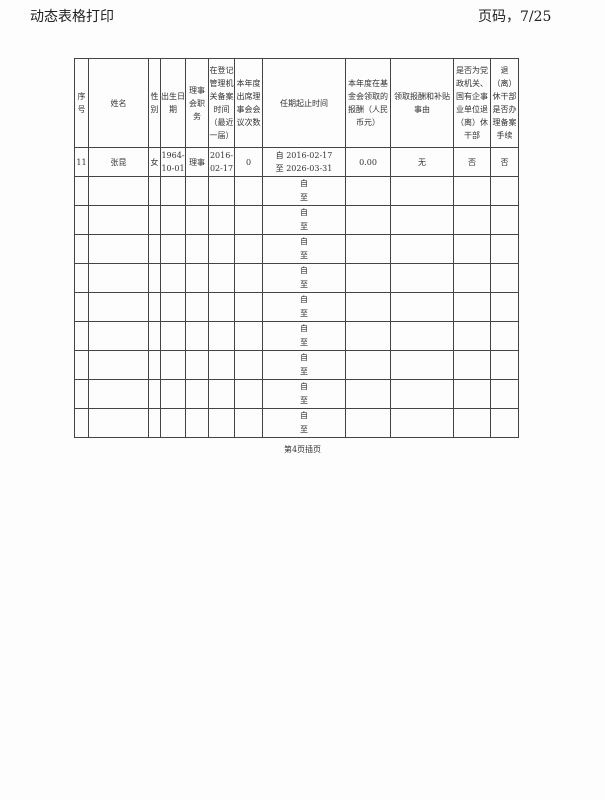 The width and height of the screenshot is (605, 800). Describe the element at coordinates (304, 155) in the screenshot. I see `term-from: 自 2016-02-17` at that location.